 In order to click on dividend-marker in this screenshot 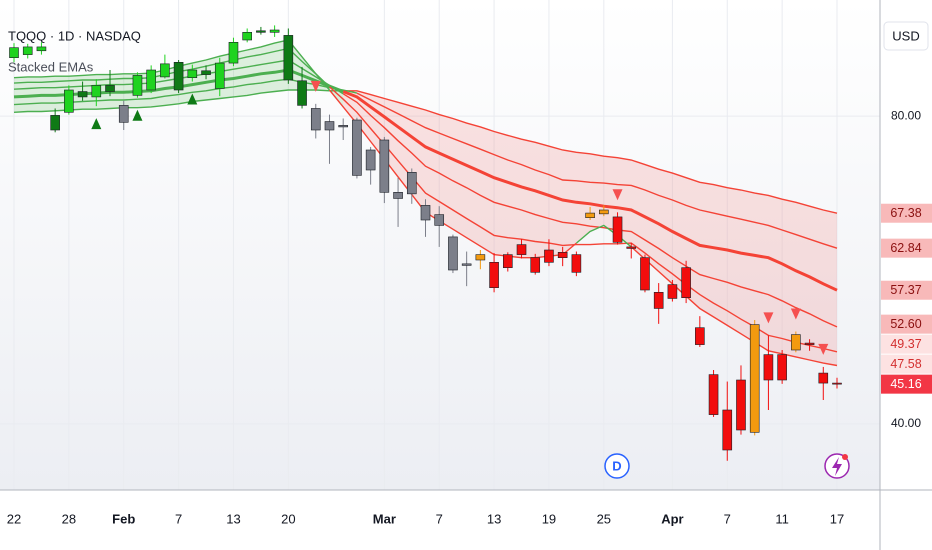, I will do `click(617, 466)`.